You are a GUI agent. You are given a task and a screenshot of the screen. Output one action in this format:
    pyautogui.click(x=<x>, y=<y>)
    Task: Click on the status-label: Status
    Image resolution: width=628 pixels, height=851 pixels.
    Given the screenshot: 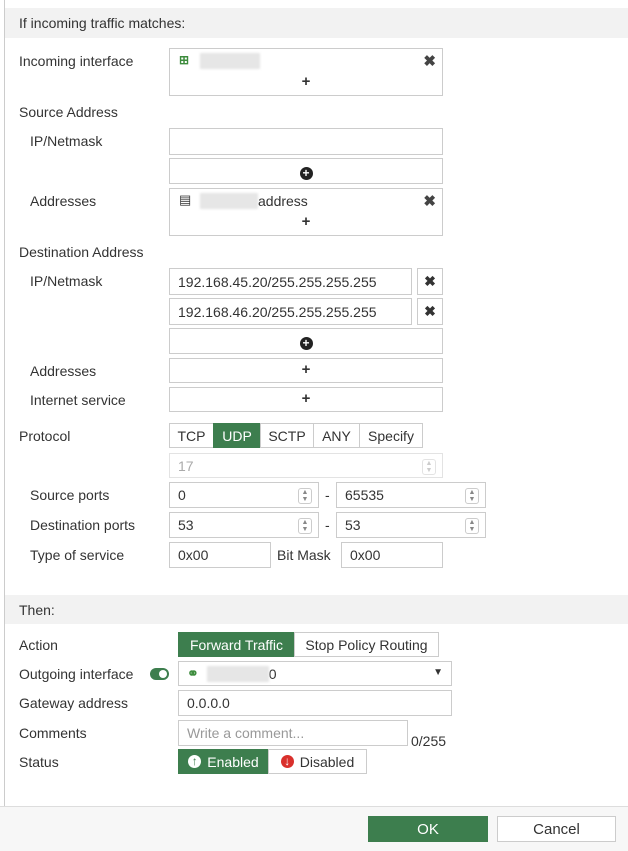 What is the action you would take?
    pyautogui.click(x=39, y=762)
    